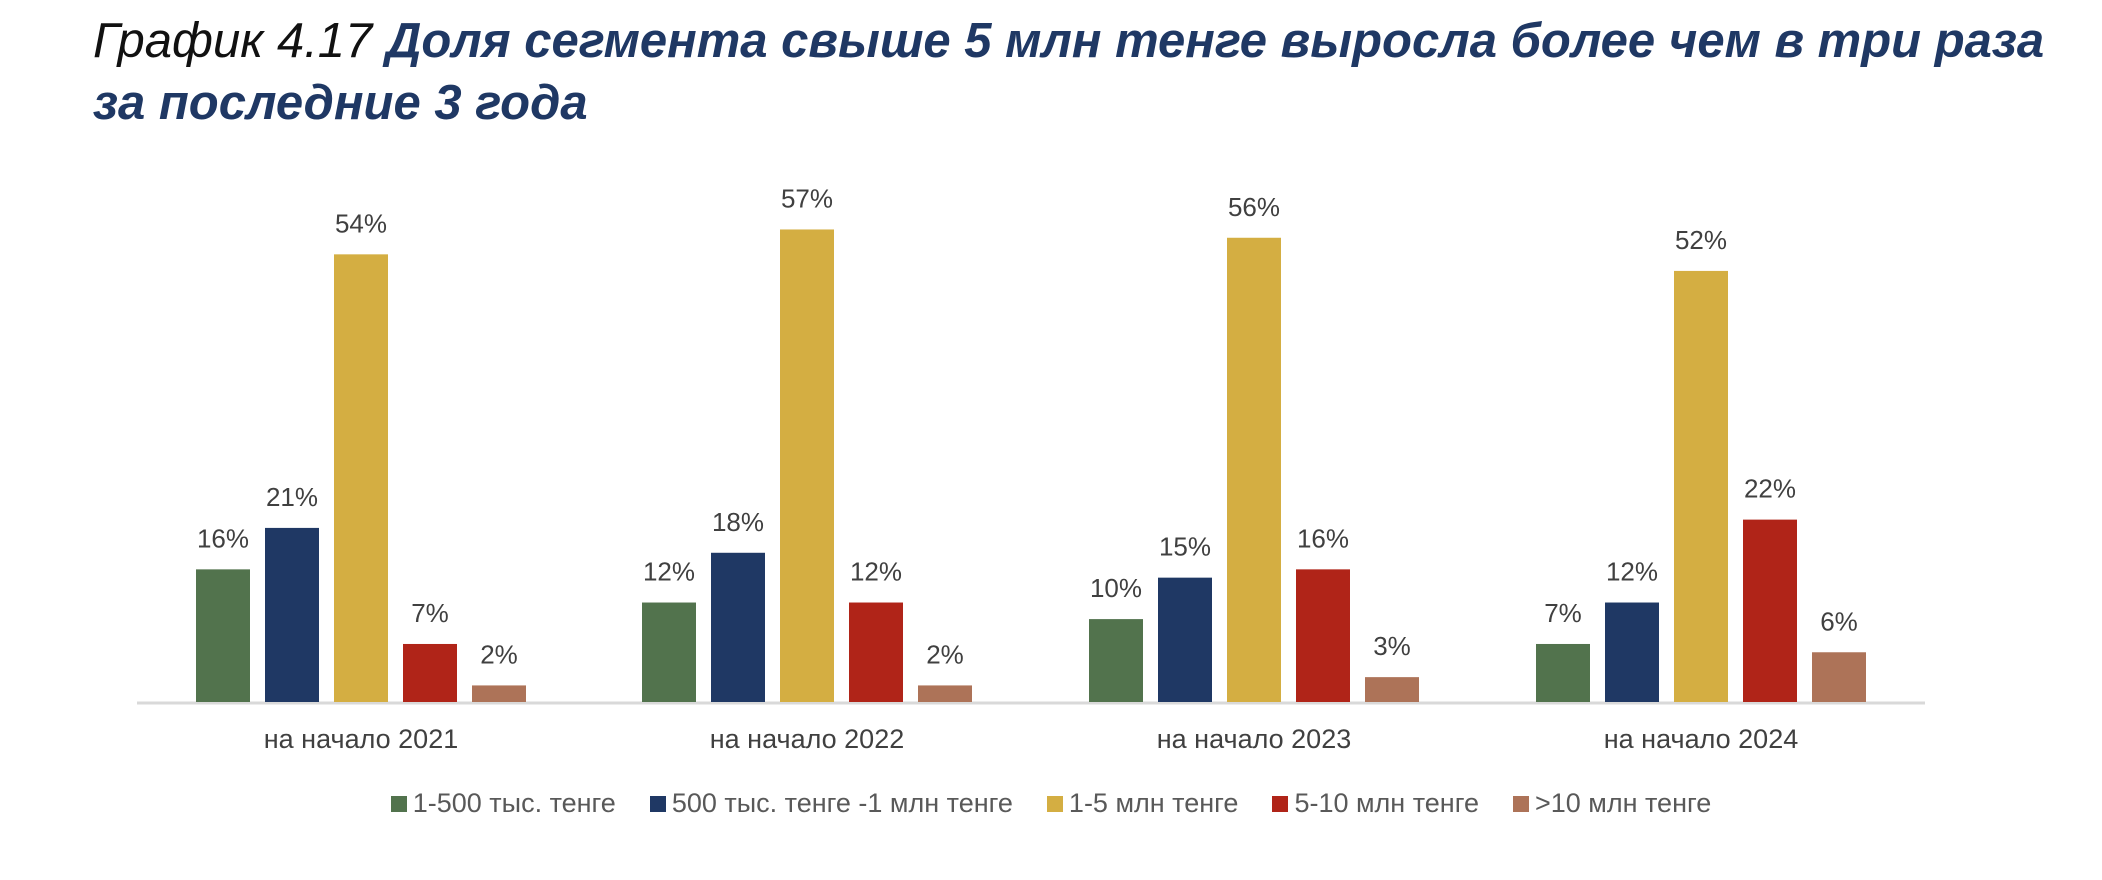 The image size is (2102, 880). Describe the element at coordinates (1701, 240) in the screenshot. I see `data-label: 52%` at that location.